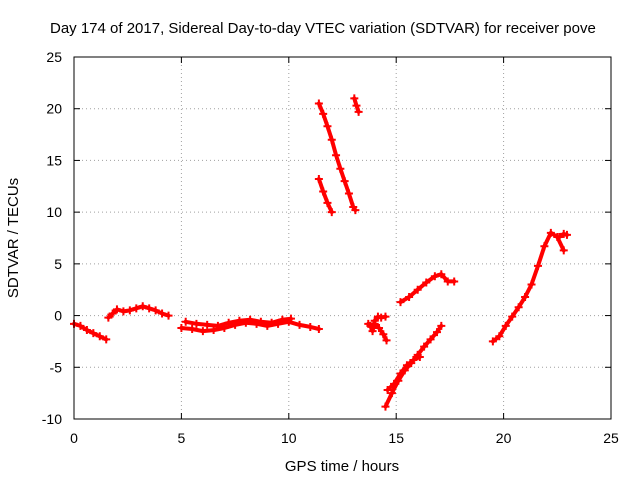 This screenshot has height=480, width=640. Describe the element at coordinates (52, 419) in the screenshot. I see `y-tick-label: -10` at that location.